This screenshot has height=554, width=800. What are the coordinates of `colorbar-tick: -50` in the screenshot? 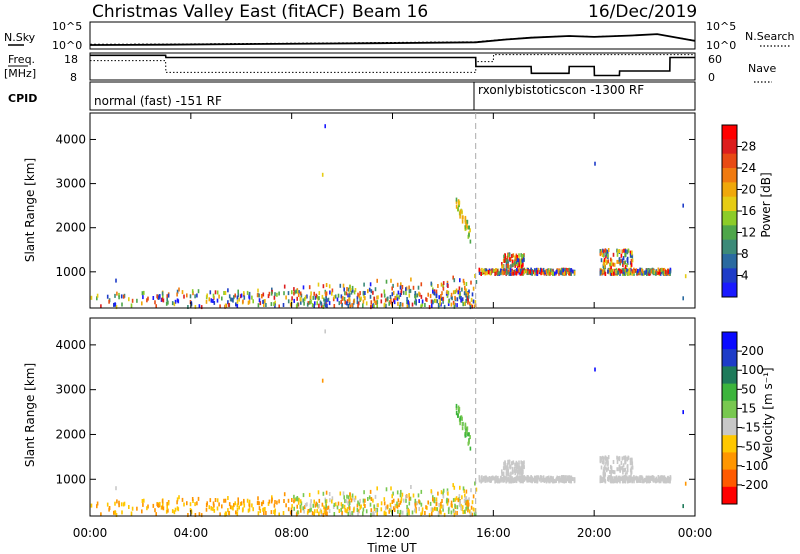 It's located at (751, 447).